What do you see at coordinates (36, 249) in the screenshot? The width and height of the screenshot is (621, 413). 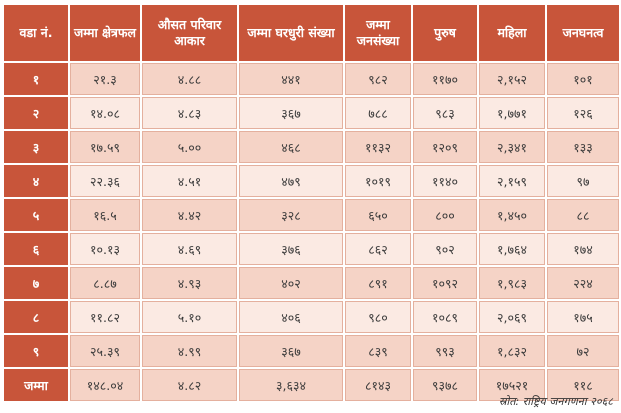 I see `ward-number-cell: ६` at bounding box center [36, 249].